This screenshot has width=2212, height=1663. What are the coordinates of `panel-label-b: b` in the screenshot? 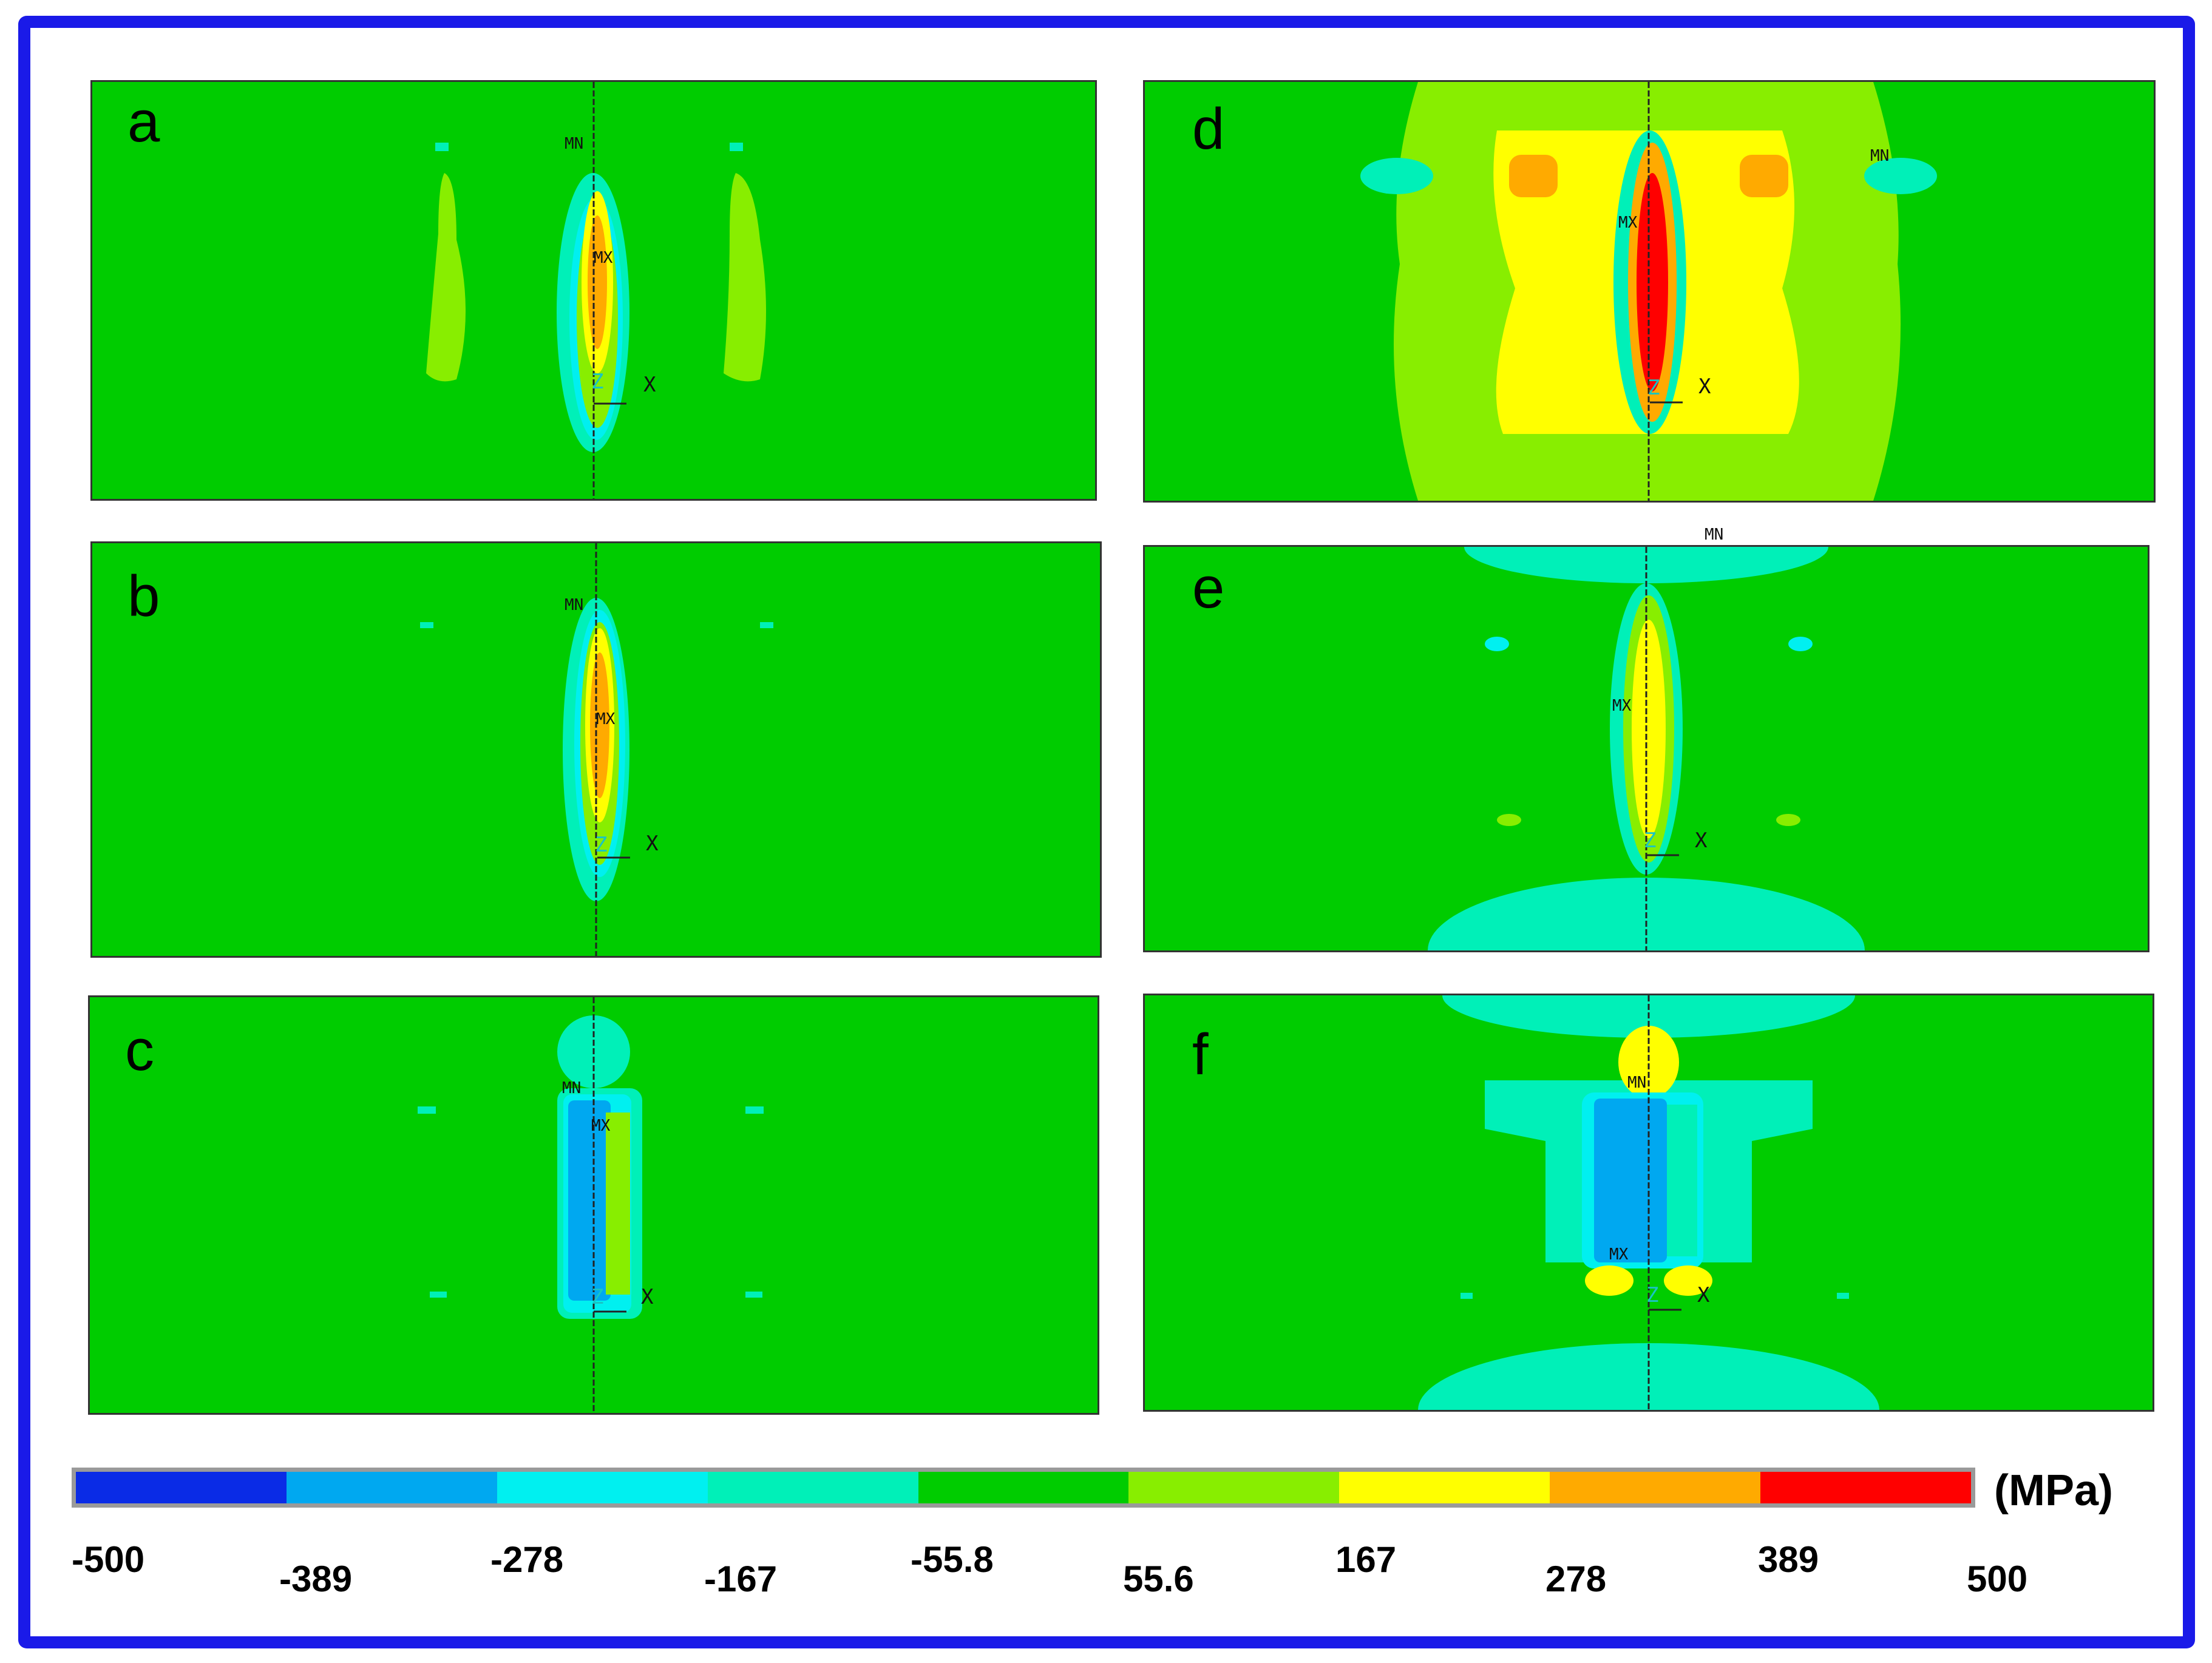 It's located at (143, 596).